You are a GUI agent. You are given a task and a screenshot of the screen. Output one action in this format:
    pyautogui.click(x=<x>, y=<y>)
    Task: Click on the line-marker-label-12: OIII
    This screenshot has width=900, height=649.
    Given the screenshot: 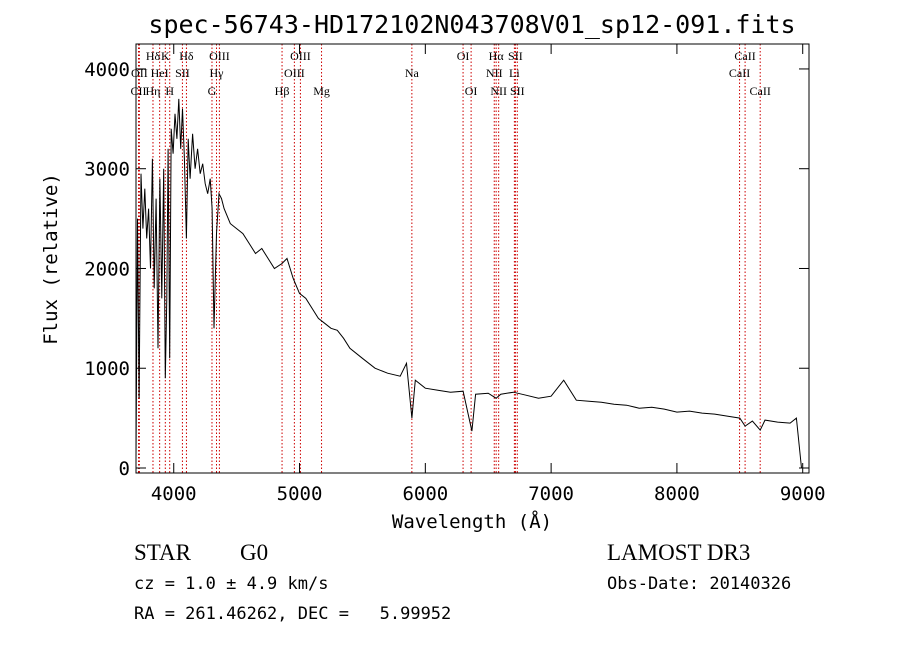 What is the action you would take?
    pyautogui.click(x=300, y=56)
    